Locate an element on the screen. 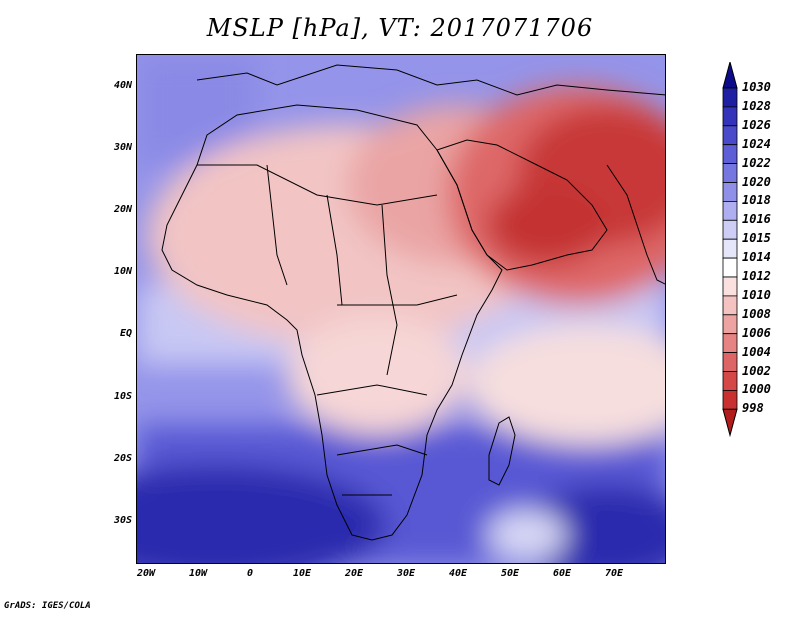 Image resolution: width=800 pixels, height=618 pixels. map-title: MSLP [hPa], VT: 2017071706 is located at coordinates (400, 28).